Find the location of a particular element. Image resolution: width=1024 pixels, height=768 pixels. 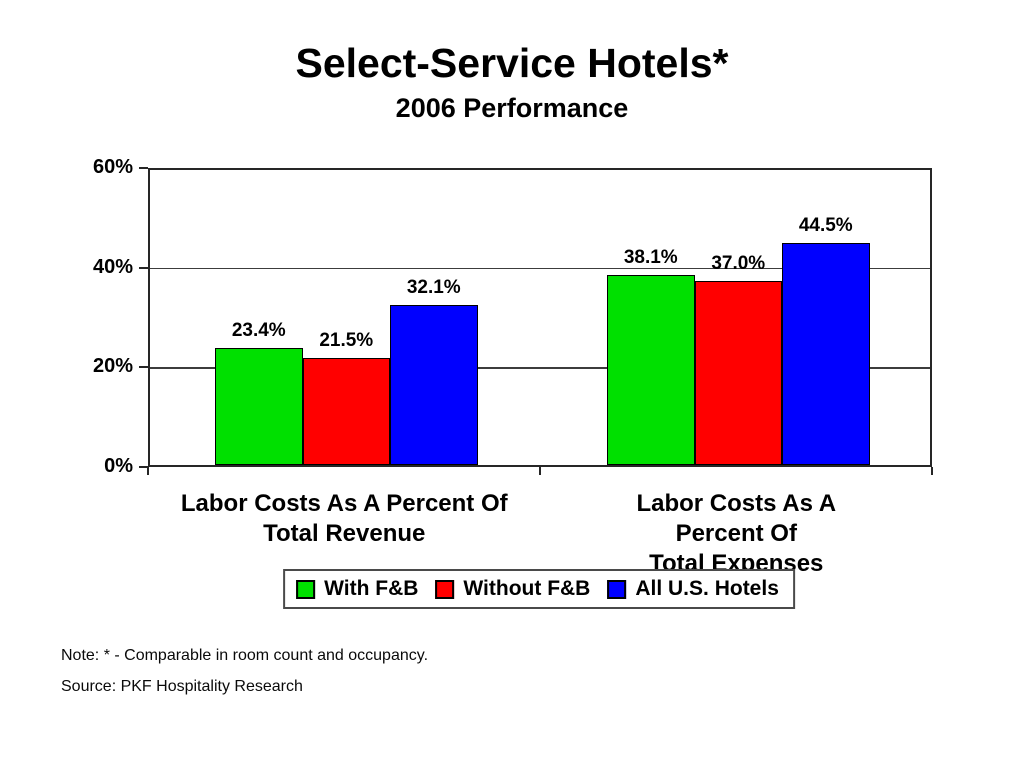

legend-item-2: Without F&B is located at coordinates (512, 589).